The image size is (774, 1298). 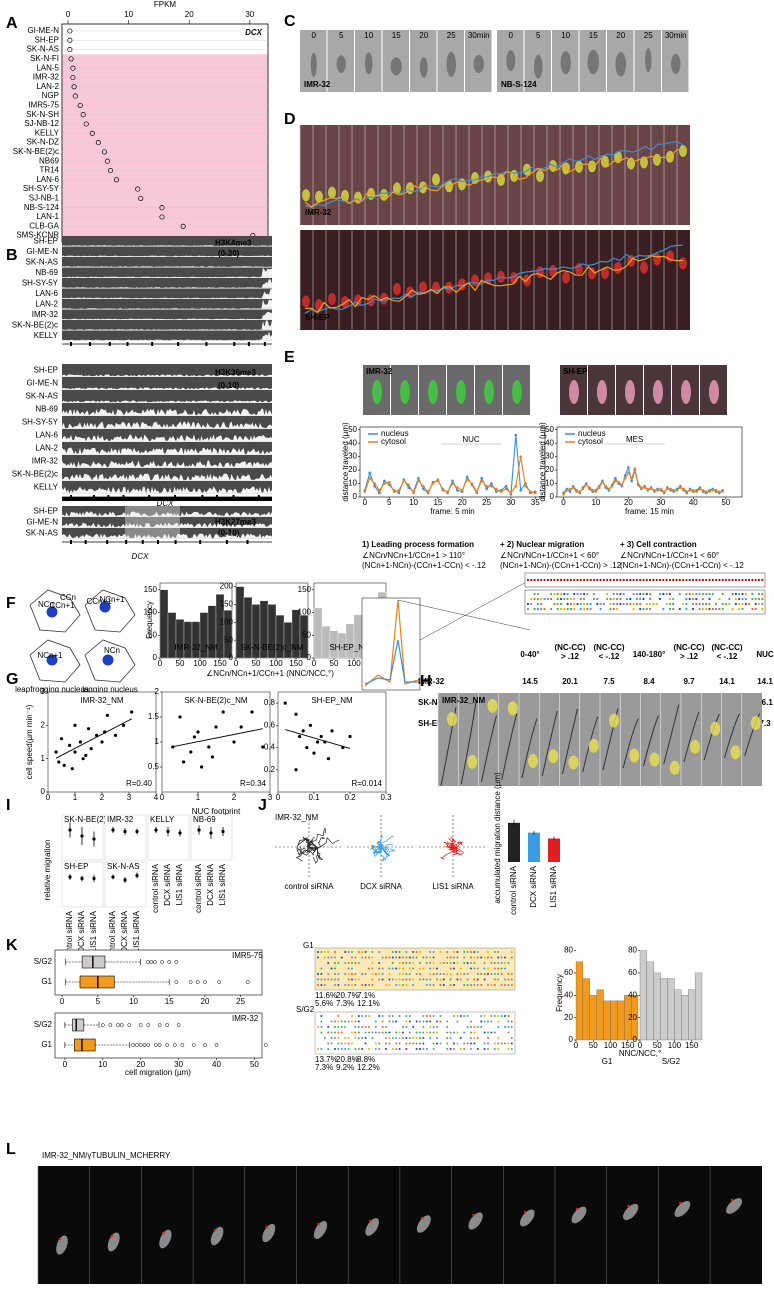 What do you see at coordinates (462, 502) in the screenshot?
I see `x-tick-label: 20` at bounding box center [462, 502].